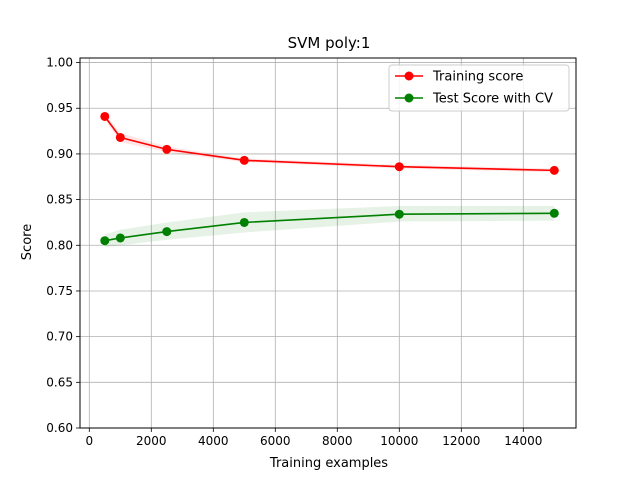 The image size is (640, 480). Describe the element at coordinates (329, 227) in the screenshot. I see `test-score-band` at that location.